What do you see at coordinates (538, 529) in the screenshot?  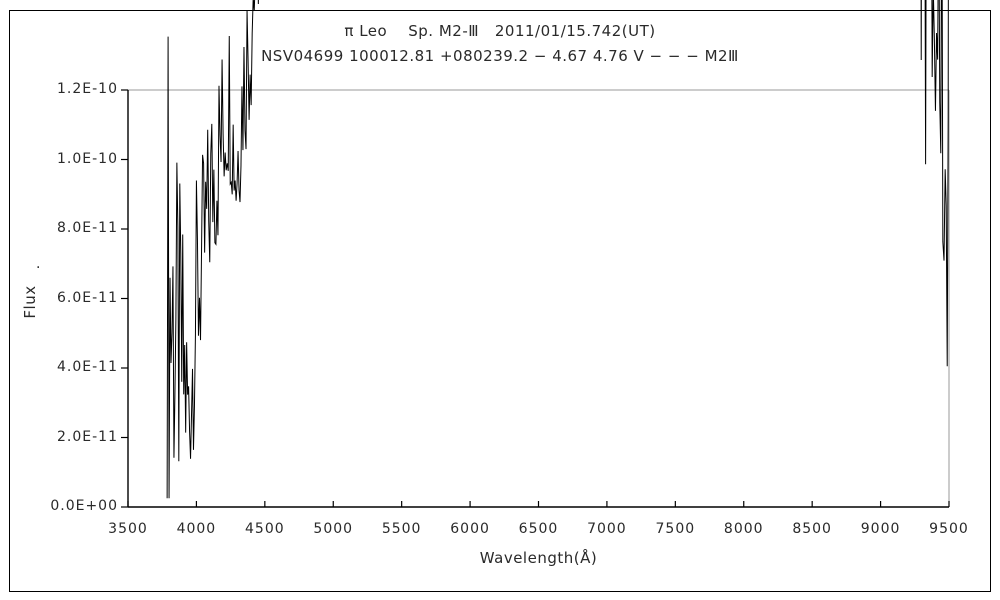 I see `x-tick-label: 6500` at bounding box center [538, 529].